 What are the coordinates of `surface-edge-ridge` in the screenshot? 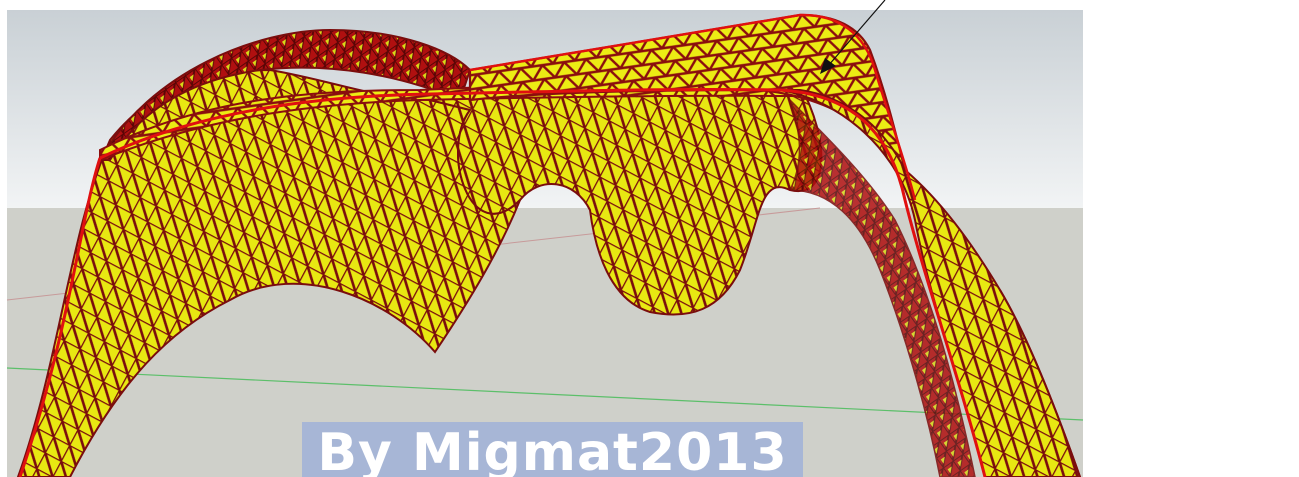 It's located at (693, 107).